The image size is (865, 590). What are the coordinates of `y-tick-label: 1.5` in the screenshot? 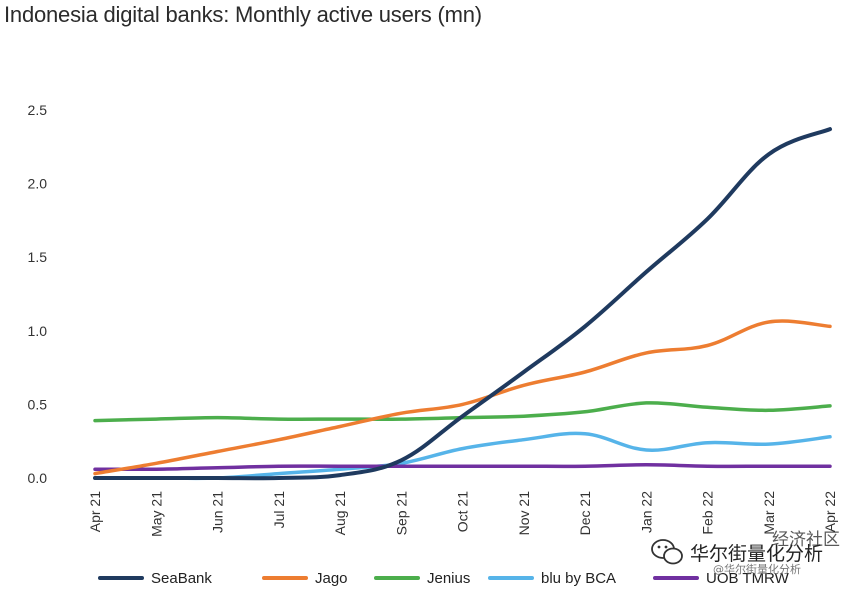 It's located at (38, 257).